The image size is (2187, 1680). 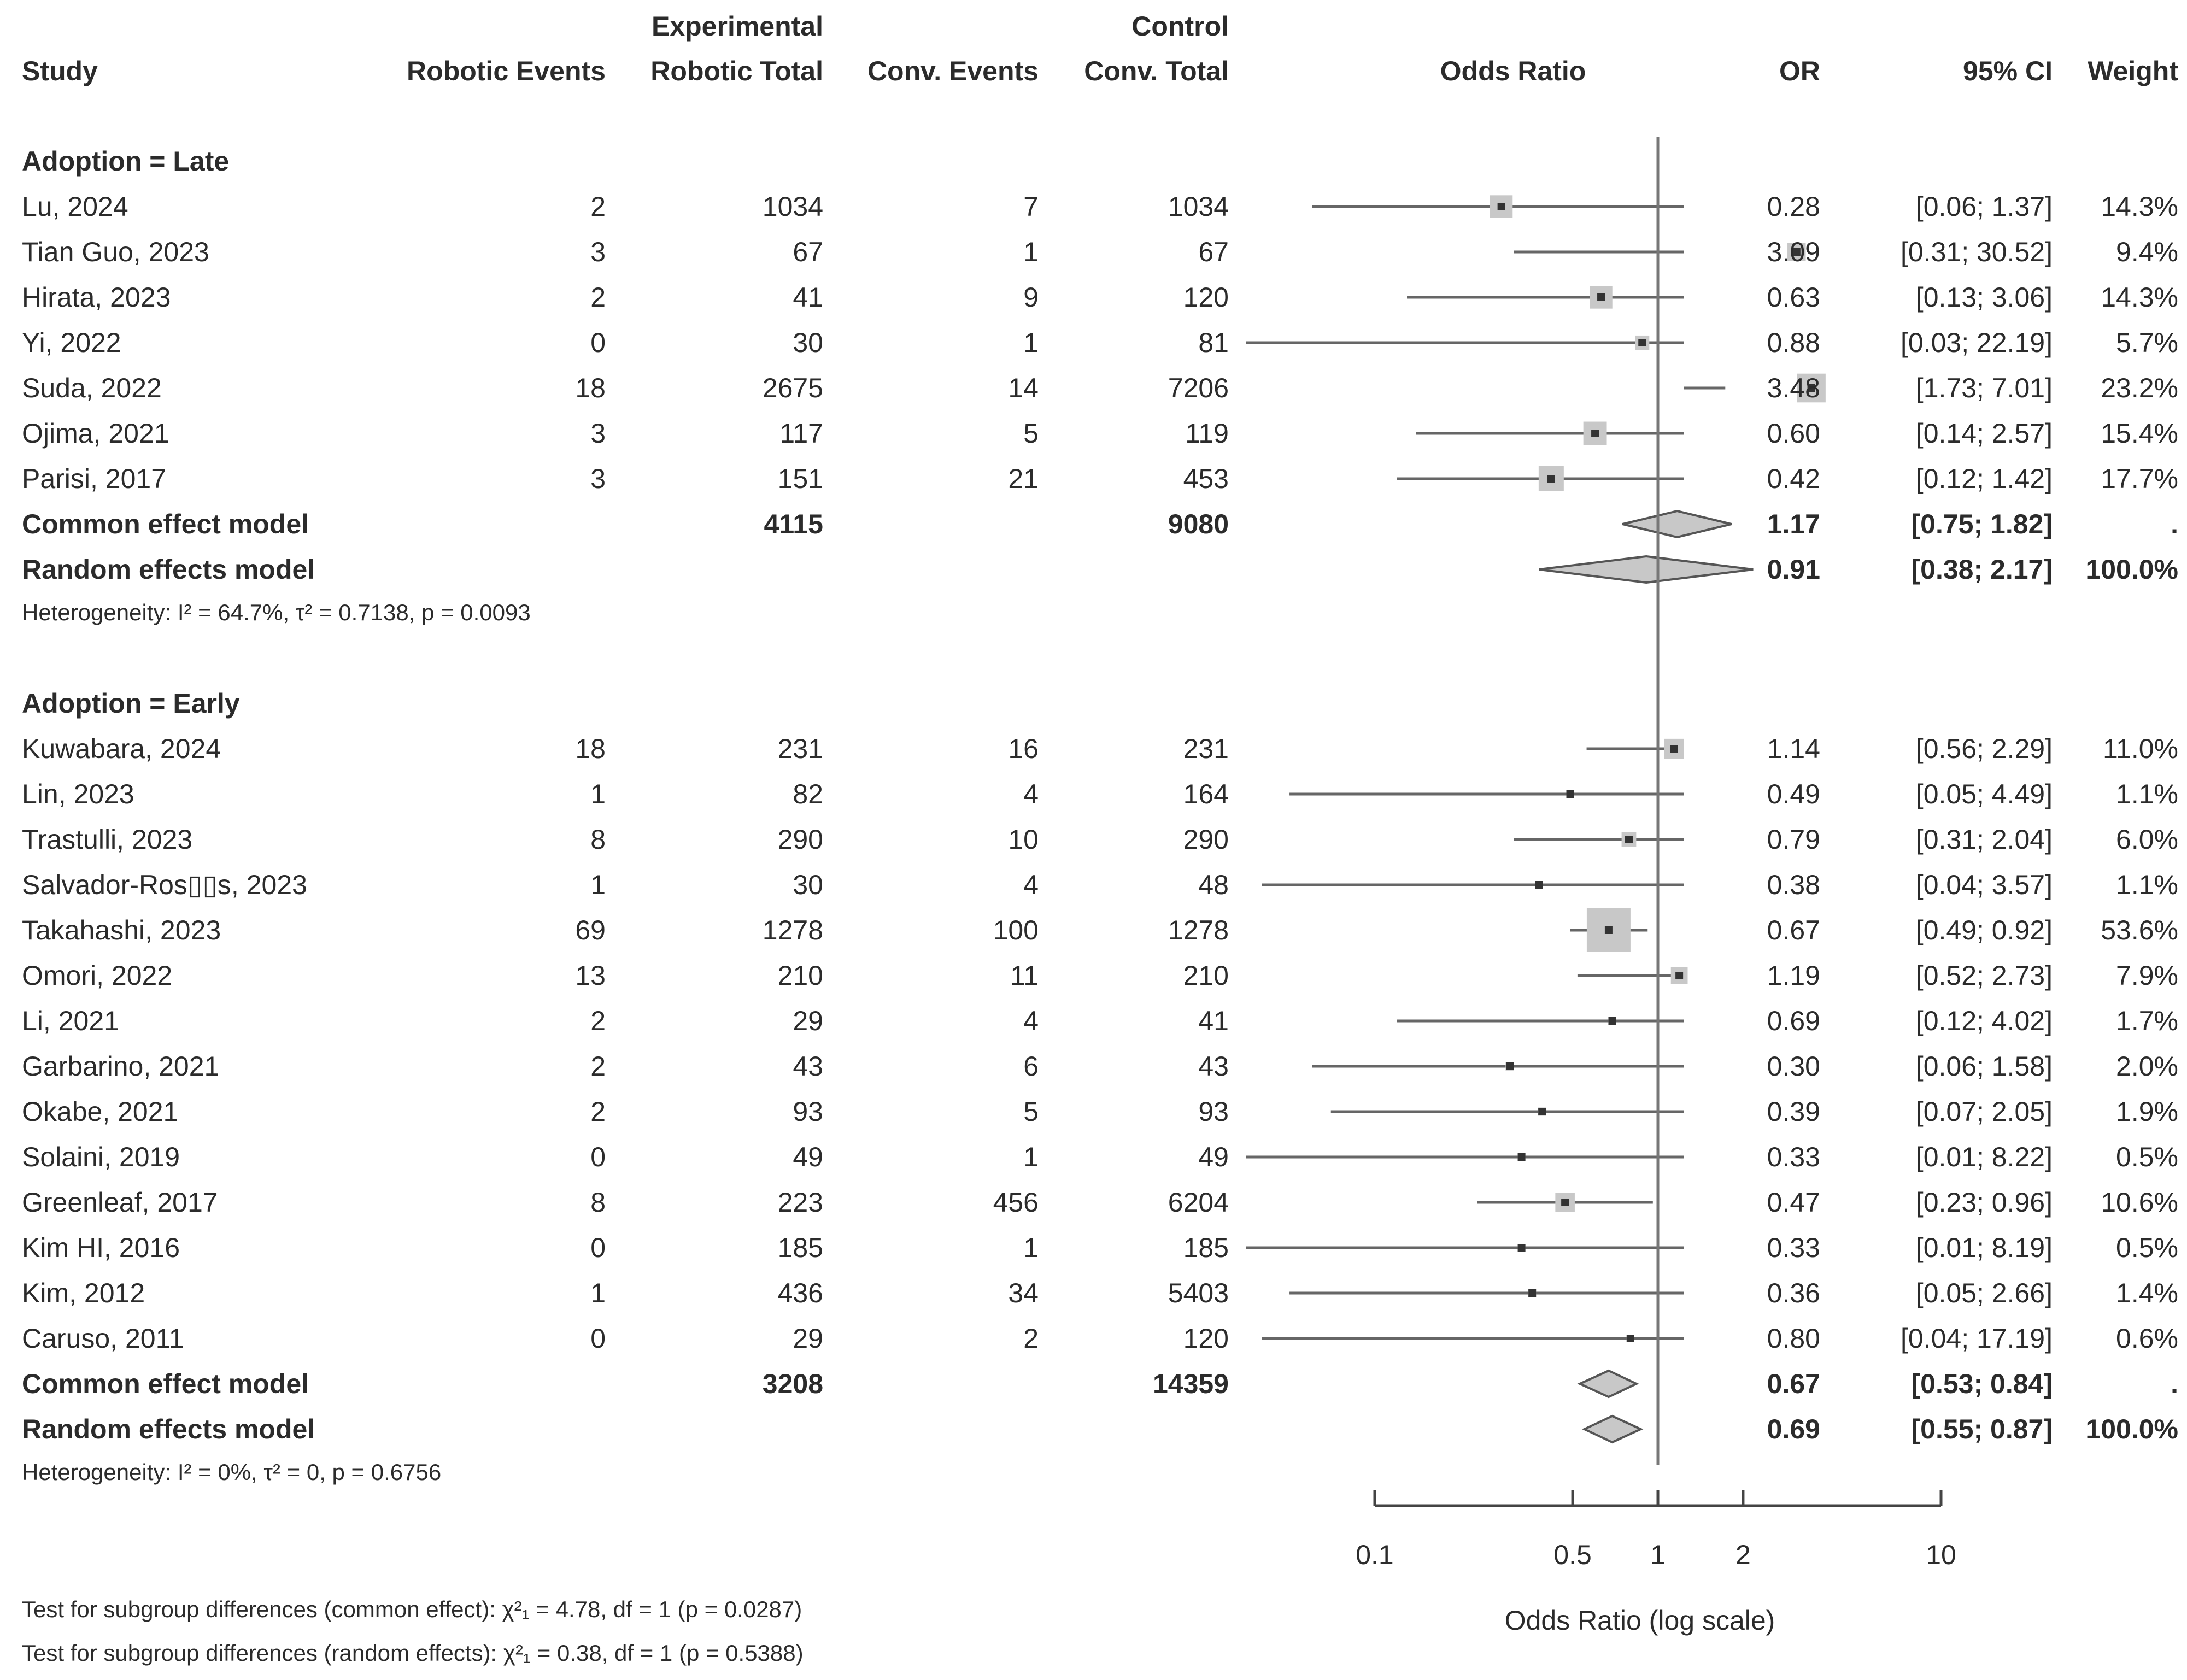 What do you see at coordinates (808, 794) in the screenshot?
I see `robotic-total: 82` at bounding box center [808, 794].